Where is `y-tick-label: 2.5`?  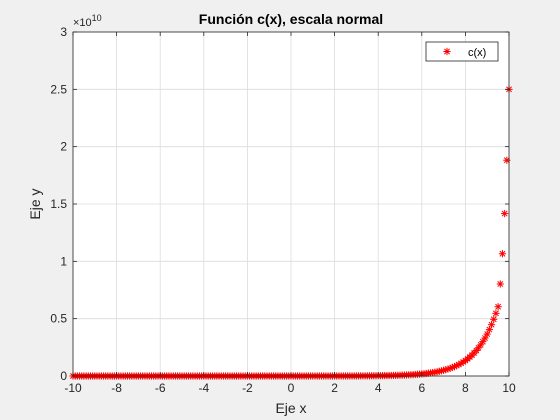
y-tick-label: 2.5 is located at coordinates (58, 89).